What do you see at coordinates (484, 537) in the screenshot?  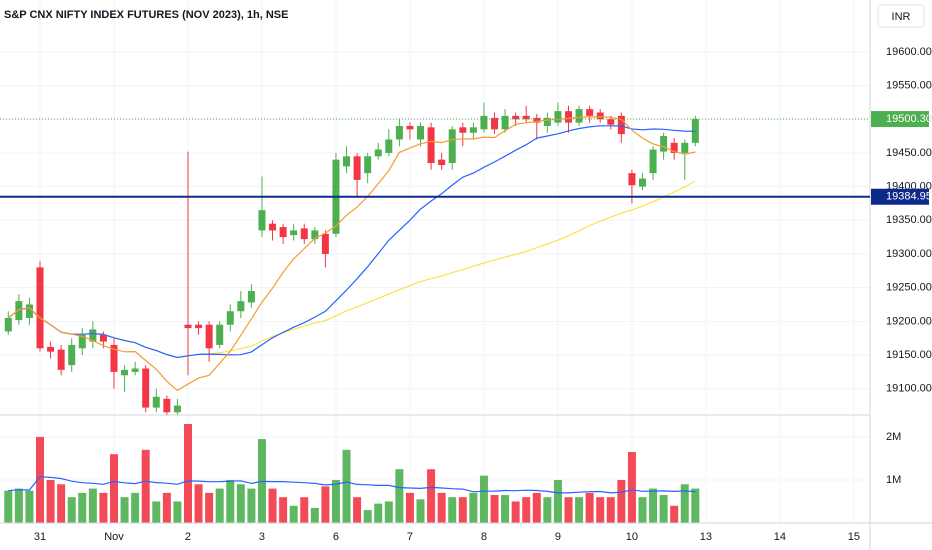 I see `x-tick-label: 8` at bounding box center [484, 537].